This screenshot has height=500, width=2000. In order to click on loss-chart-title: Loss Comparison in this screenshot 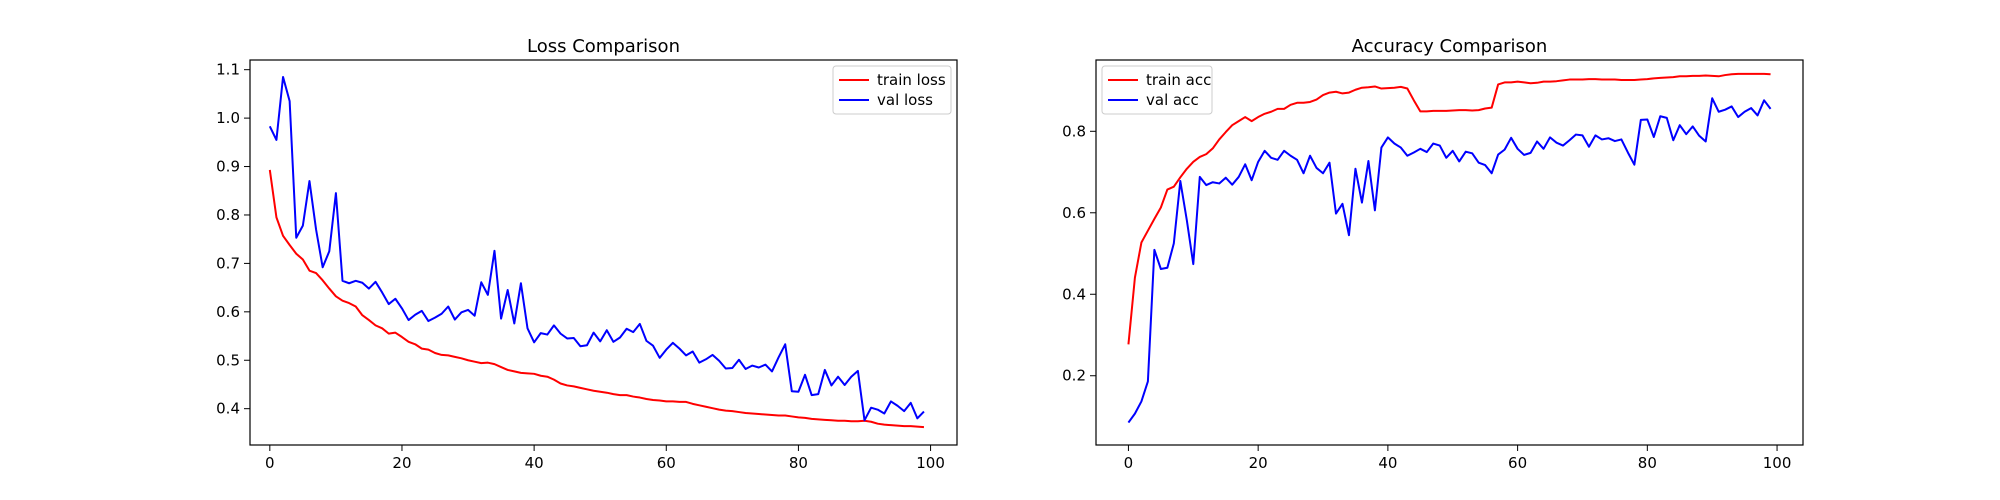, I will do `click(603, 46)`.